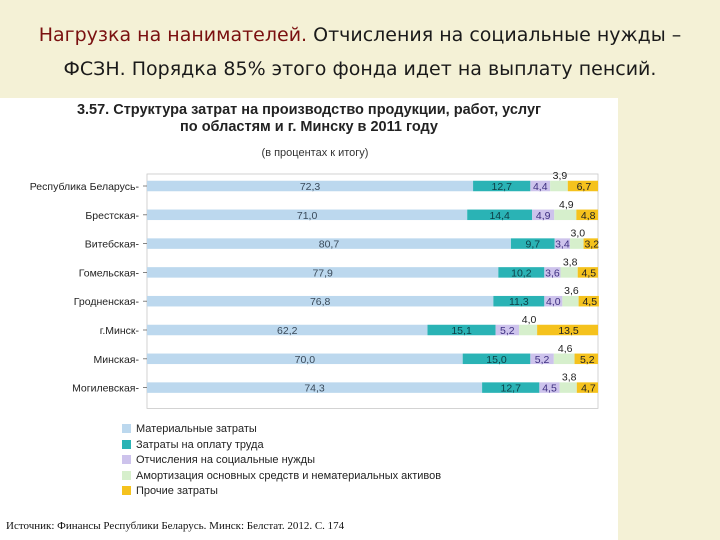 The image size is (720, 540). I want to click on data-label-other: 3,2, so click(591, 245).